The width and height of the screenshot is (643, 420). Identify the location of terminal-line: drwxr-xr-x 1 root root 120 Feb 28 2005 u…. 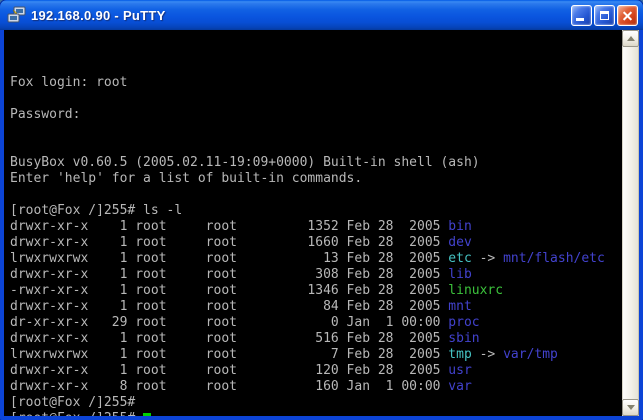
(241, 370).